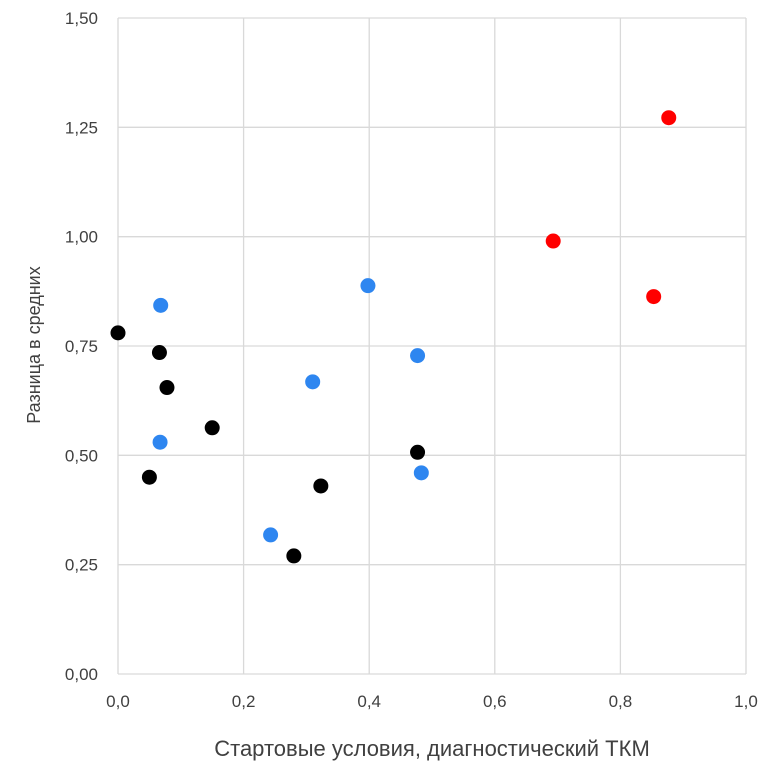 The width and height of the screenshot is (773, 764). I want to click on x-tick-label: 0,6, so click(495, 701).